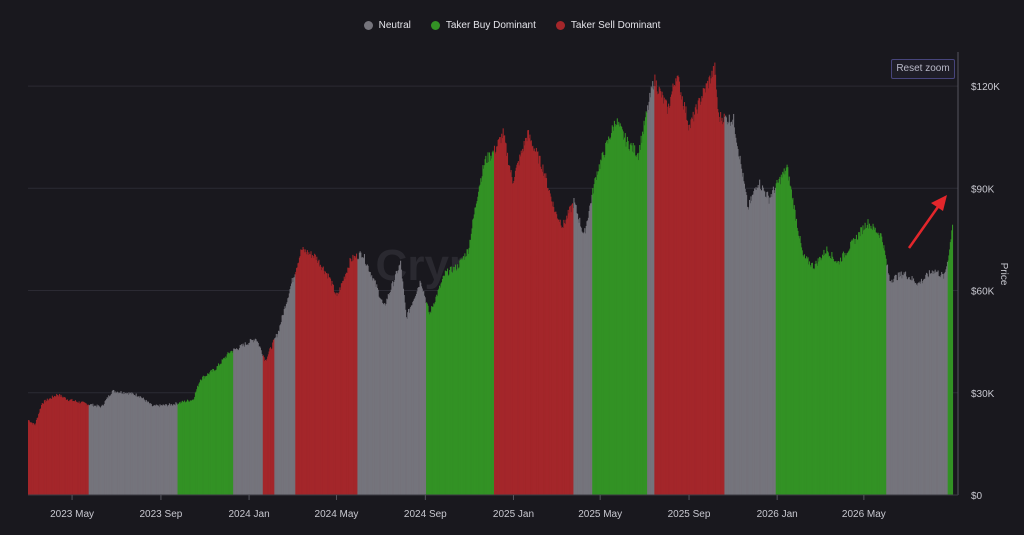 The width and height of the screenshot is (1024, 535). I want to click on reset-zoom-button: Reset zoom, so click(923, 69).